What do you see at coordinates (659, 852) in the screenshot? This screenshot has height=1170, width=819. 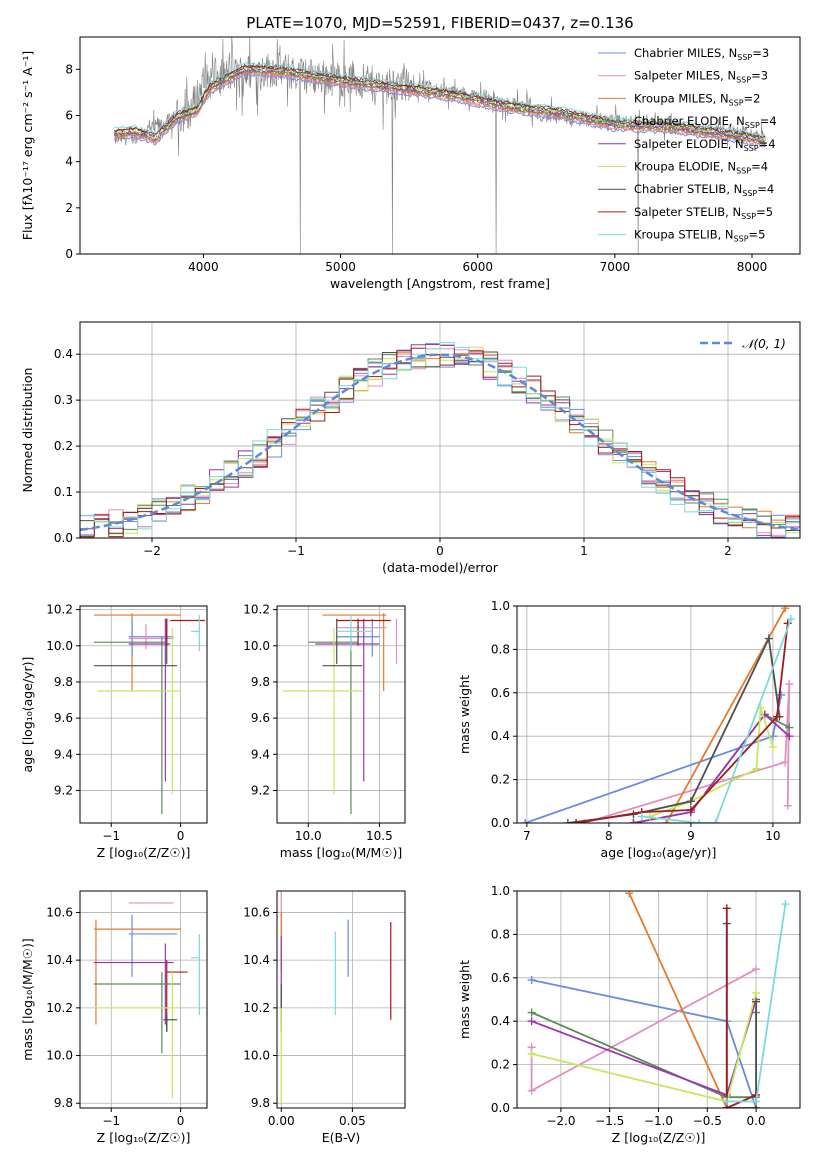 I see `x-axis-label: age [log₁₀(age/yr)]` at bounding box center [659, 852].